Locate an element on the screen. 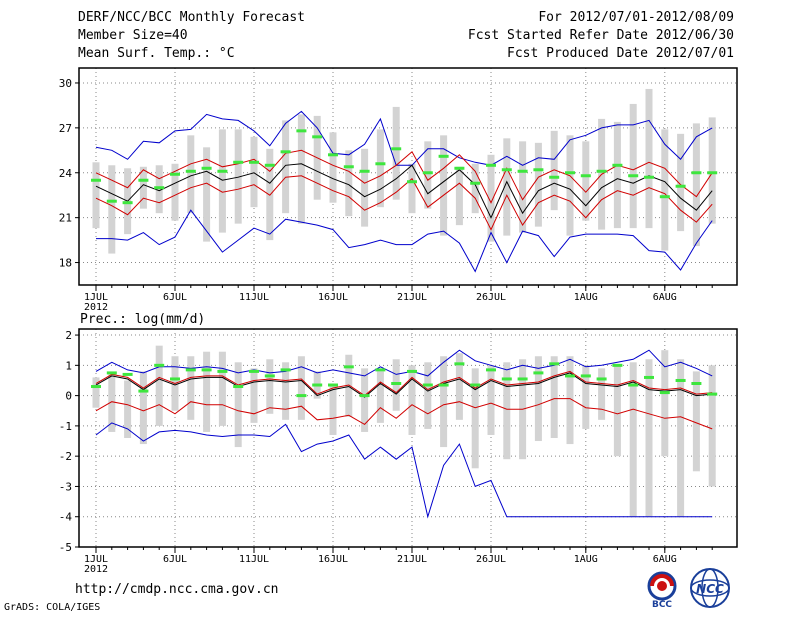 The image size is (800, 618). x-tick-label: 26JUL is located at coordinates (491, 297).